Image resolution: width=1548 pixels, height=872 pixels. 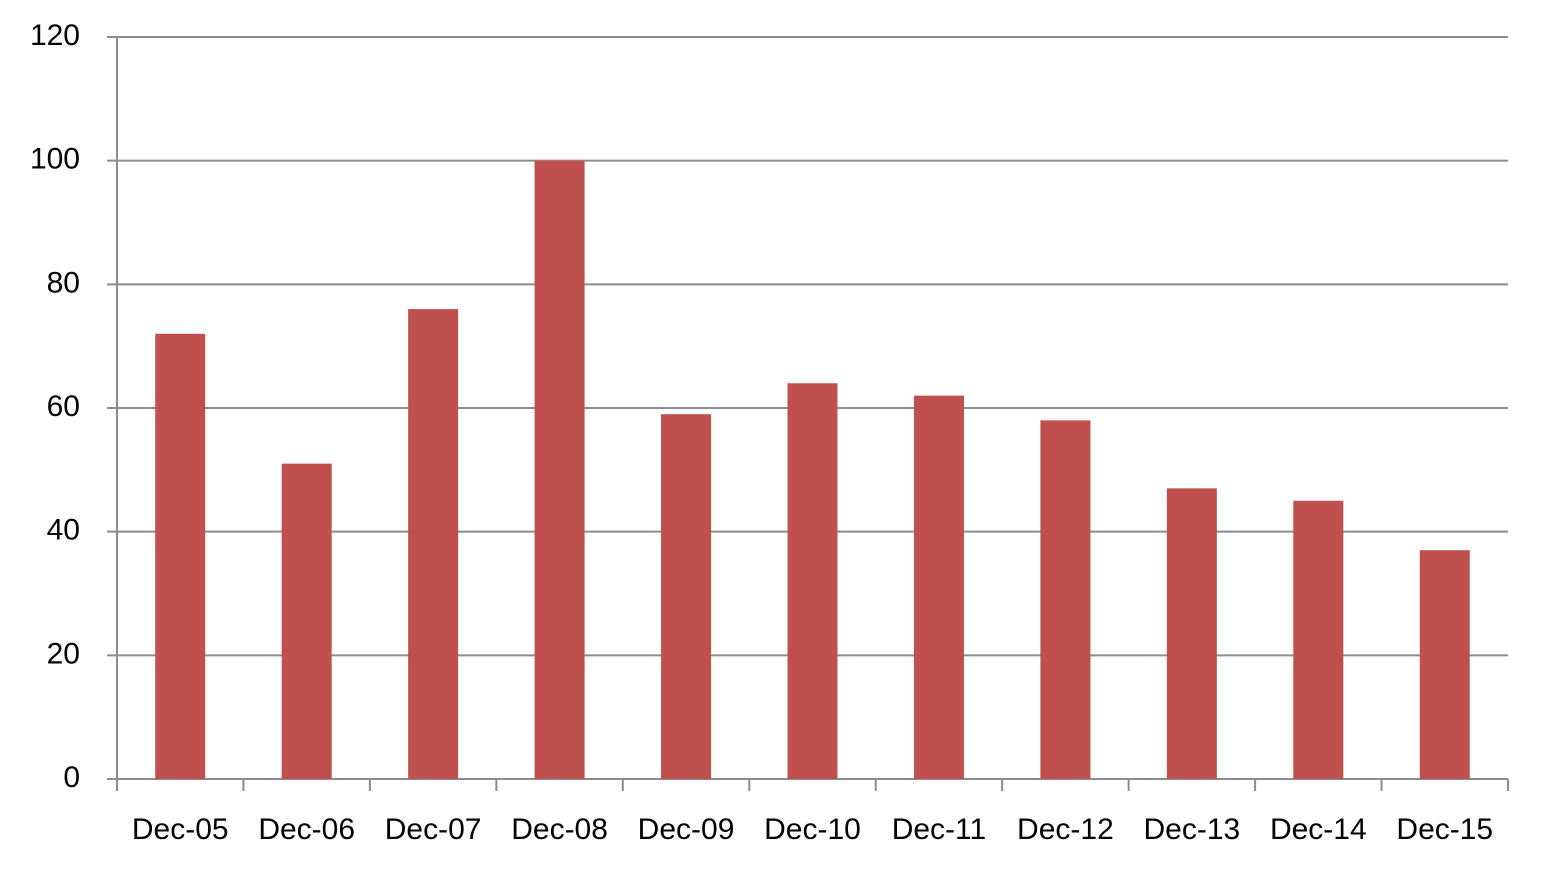 I want to click on x-tick-label: Dec-10, so click(x=812, y=829).